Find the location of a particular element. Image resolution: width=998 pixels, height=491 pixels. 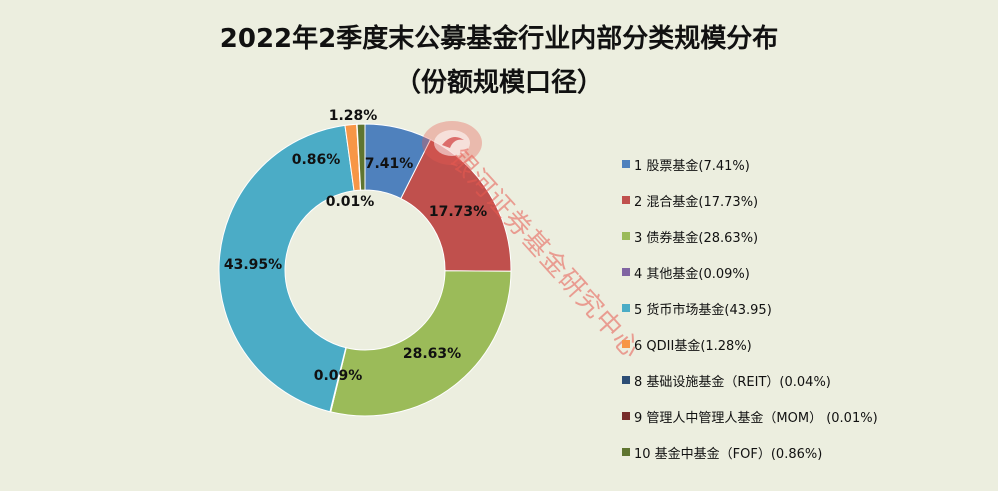

chart-title: 2022年2季度末公募基金行业内部分类规模分布 is located at coordinates (499, 39).